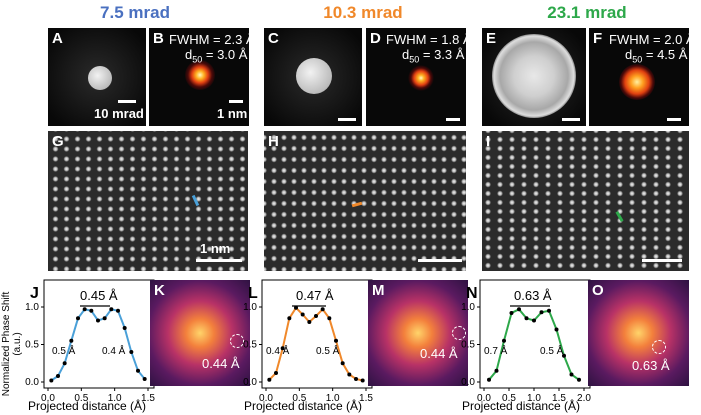  I want to click on panel-label: E, so click(491, 38).